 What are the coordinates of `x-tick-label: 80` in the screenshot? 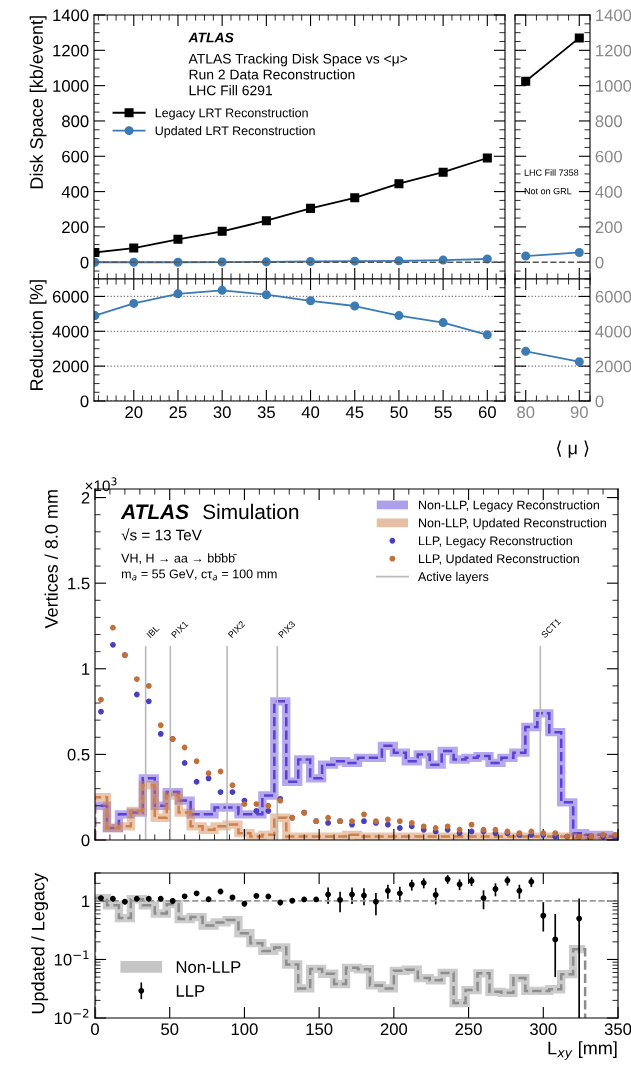 It's located at (526, 412).